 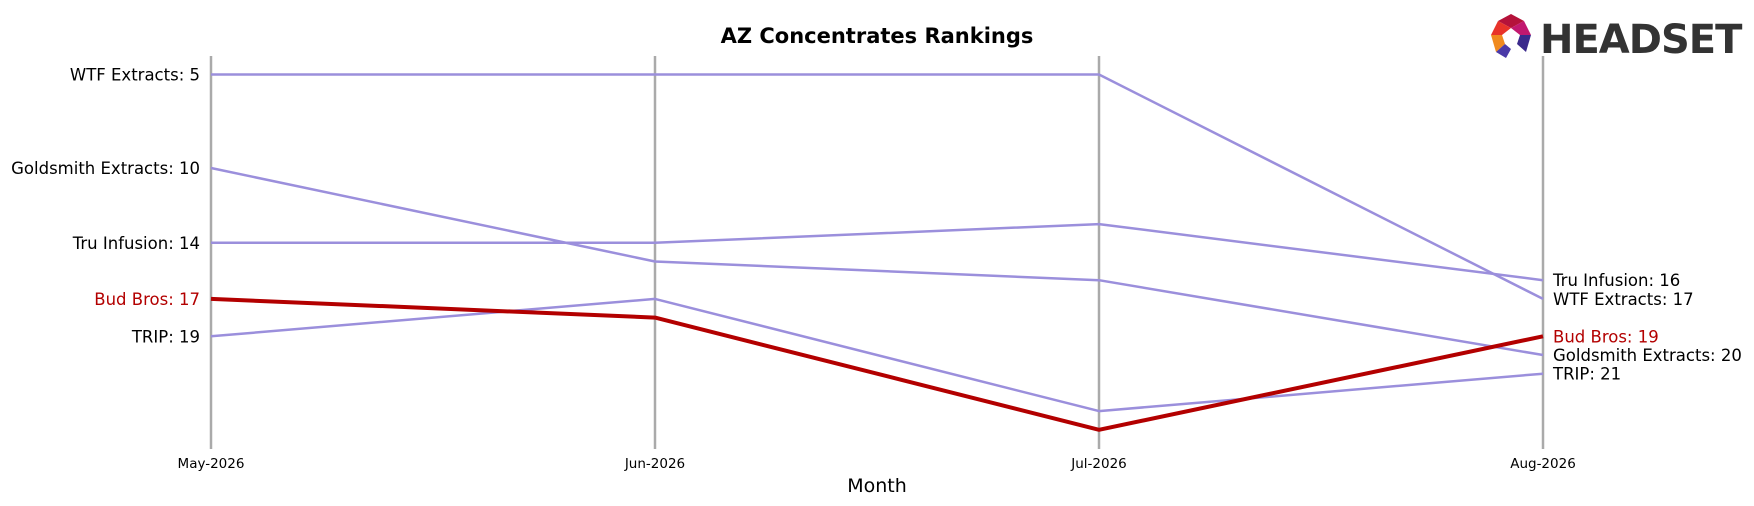 I want to click on end-label-wtf-extracts: WTF Extracts: 17, so click(x=1623, y=299).